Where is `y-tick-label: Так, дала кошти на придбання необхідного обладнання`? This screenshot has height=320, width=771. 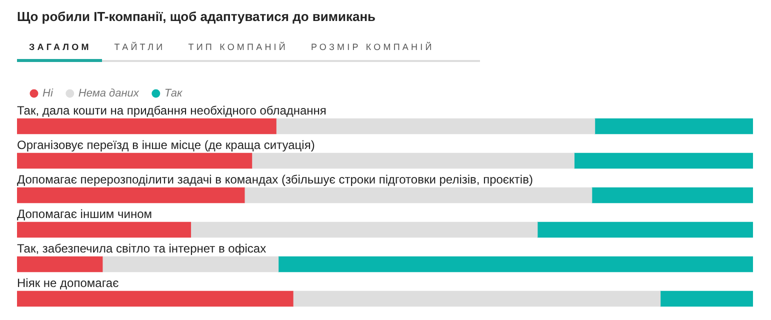
y-tick-label: Так, дала кошти на придбання необхідного обладнання is located at coordinates (171, 111).